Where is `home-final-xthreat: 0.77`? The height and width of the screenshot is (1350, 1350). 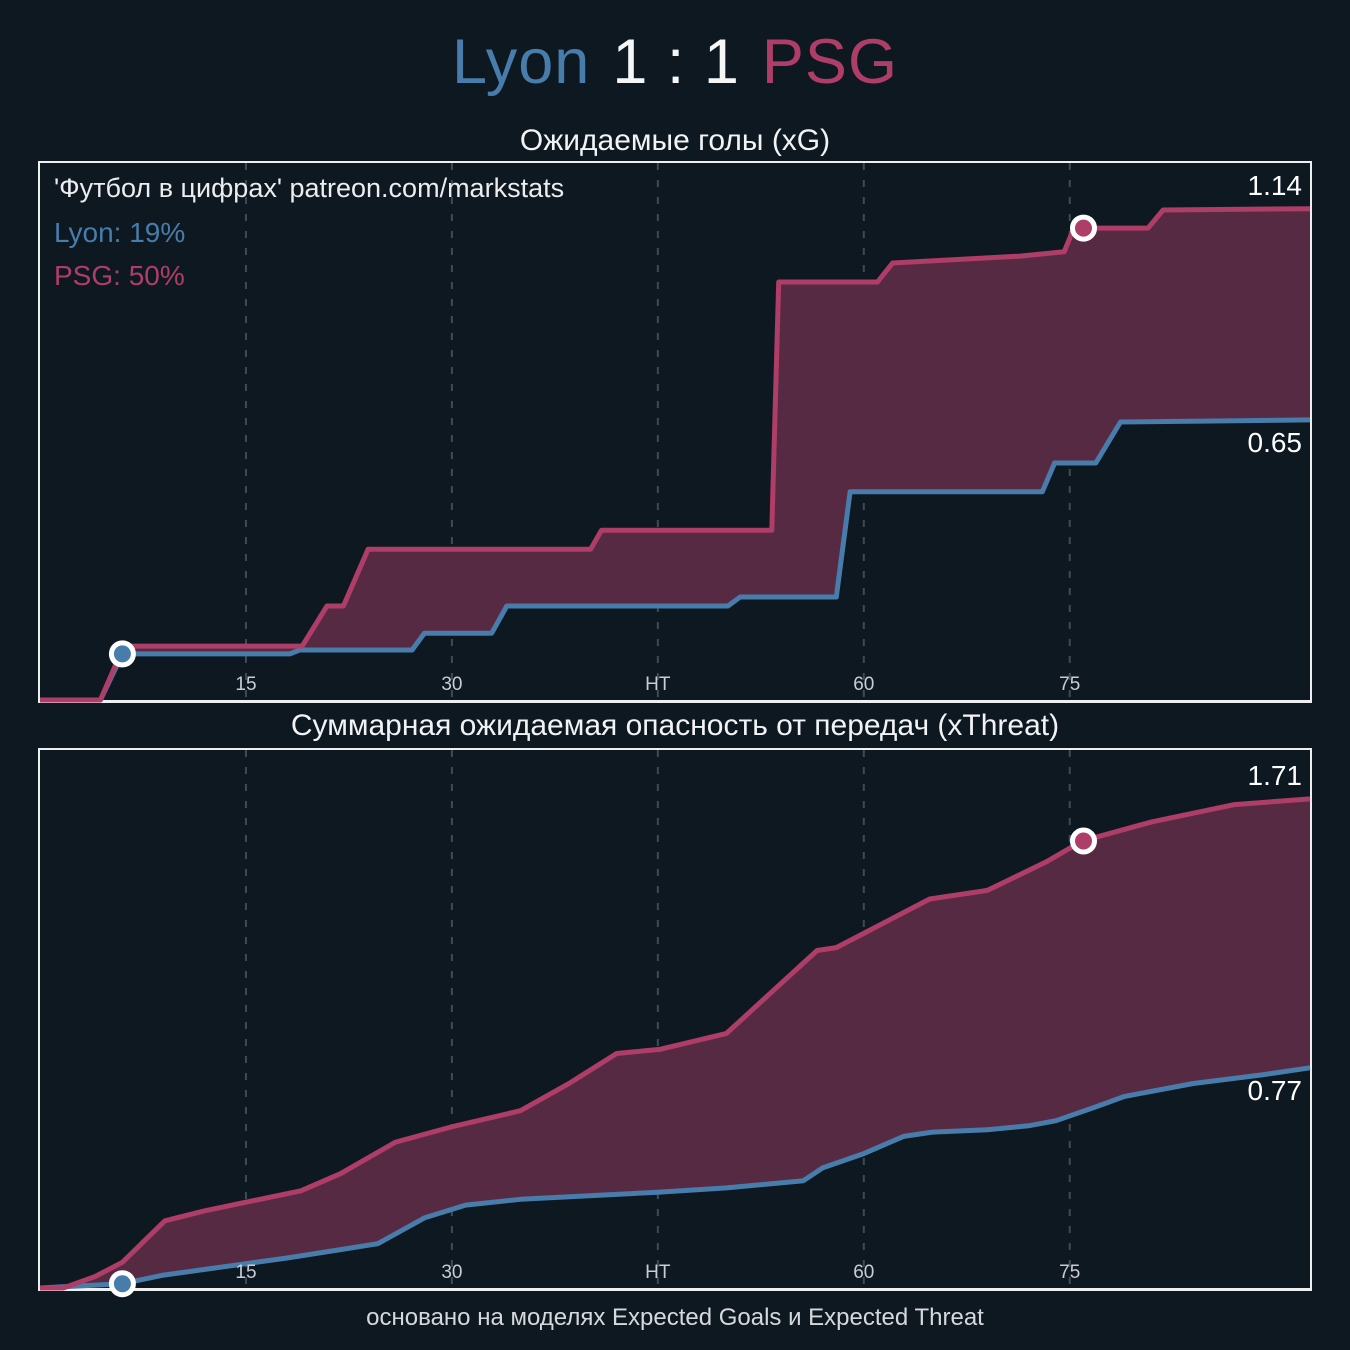
home-final-xthreat: 0.77 is located at coordinates (1275, 1090).